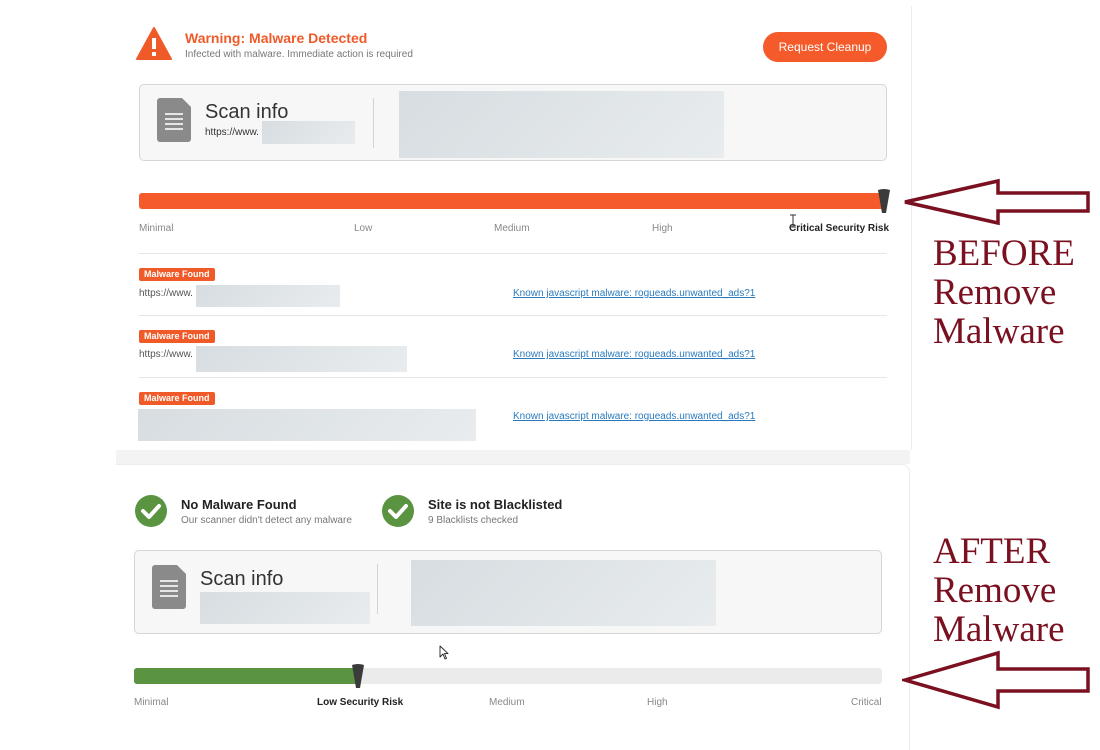  Describe the element at coordinates (1004, 253) in the screenshot. I see `before-label-line-1: BEFORE` at that location.